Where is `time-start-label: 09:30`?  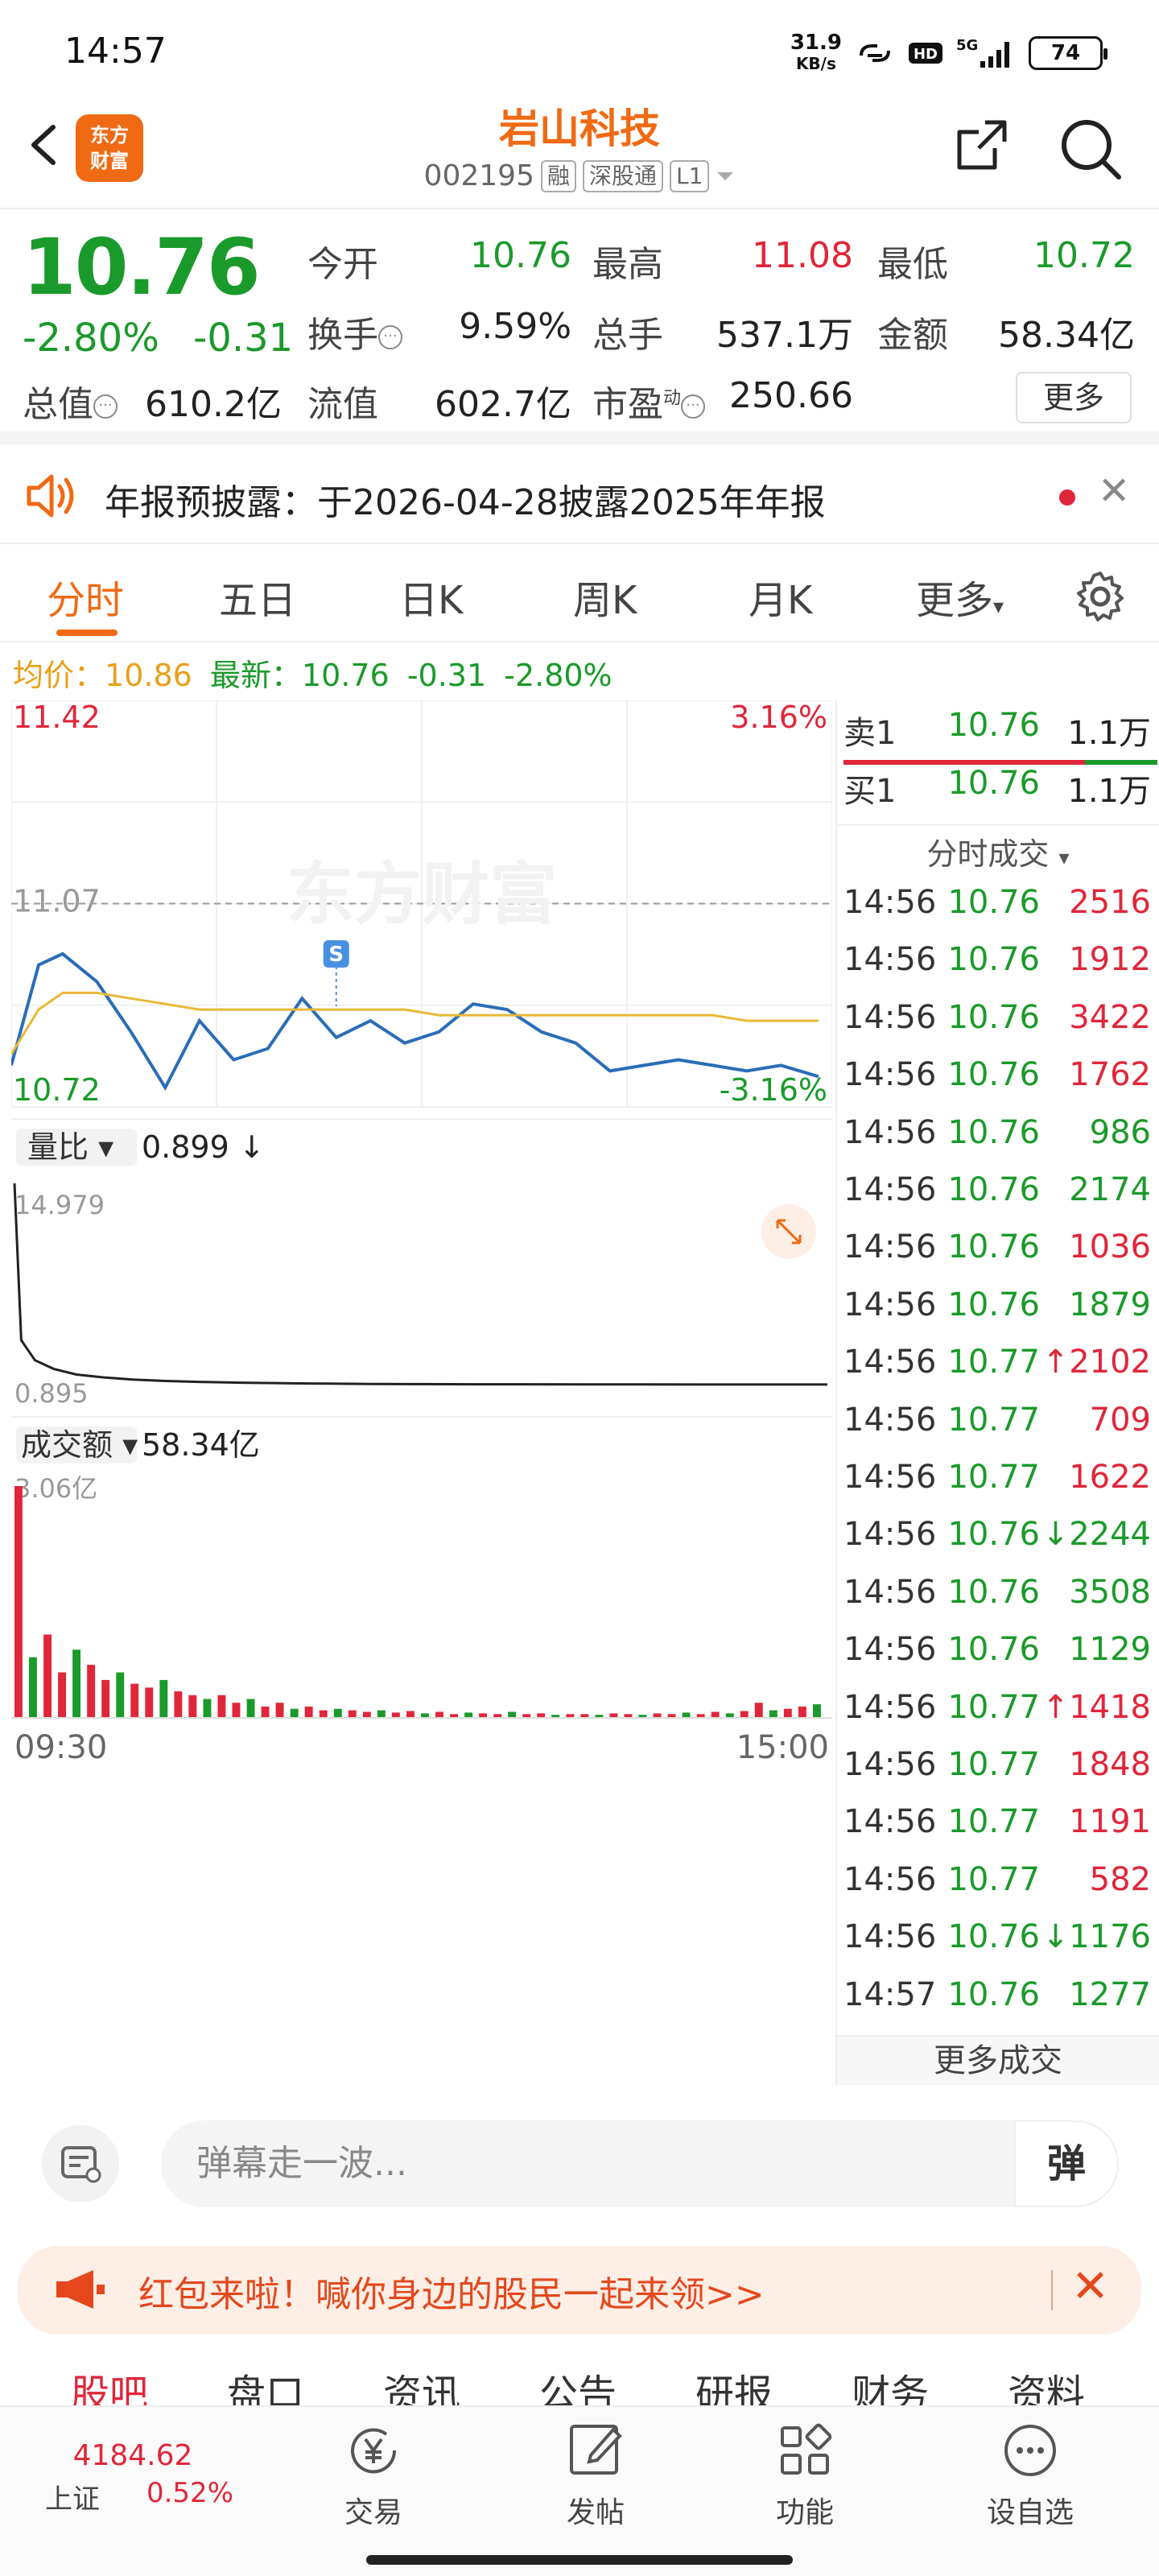
time-start-label: 09:30 is located at coordinates (60, 1747).